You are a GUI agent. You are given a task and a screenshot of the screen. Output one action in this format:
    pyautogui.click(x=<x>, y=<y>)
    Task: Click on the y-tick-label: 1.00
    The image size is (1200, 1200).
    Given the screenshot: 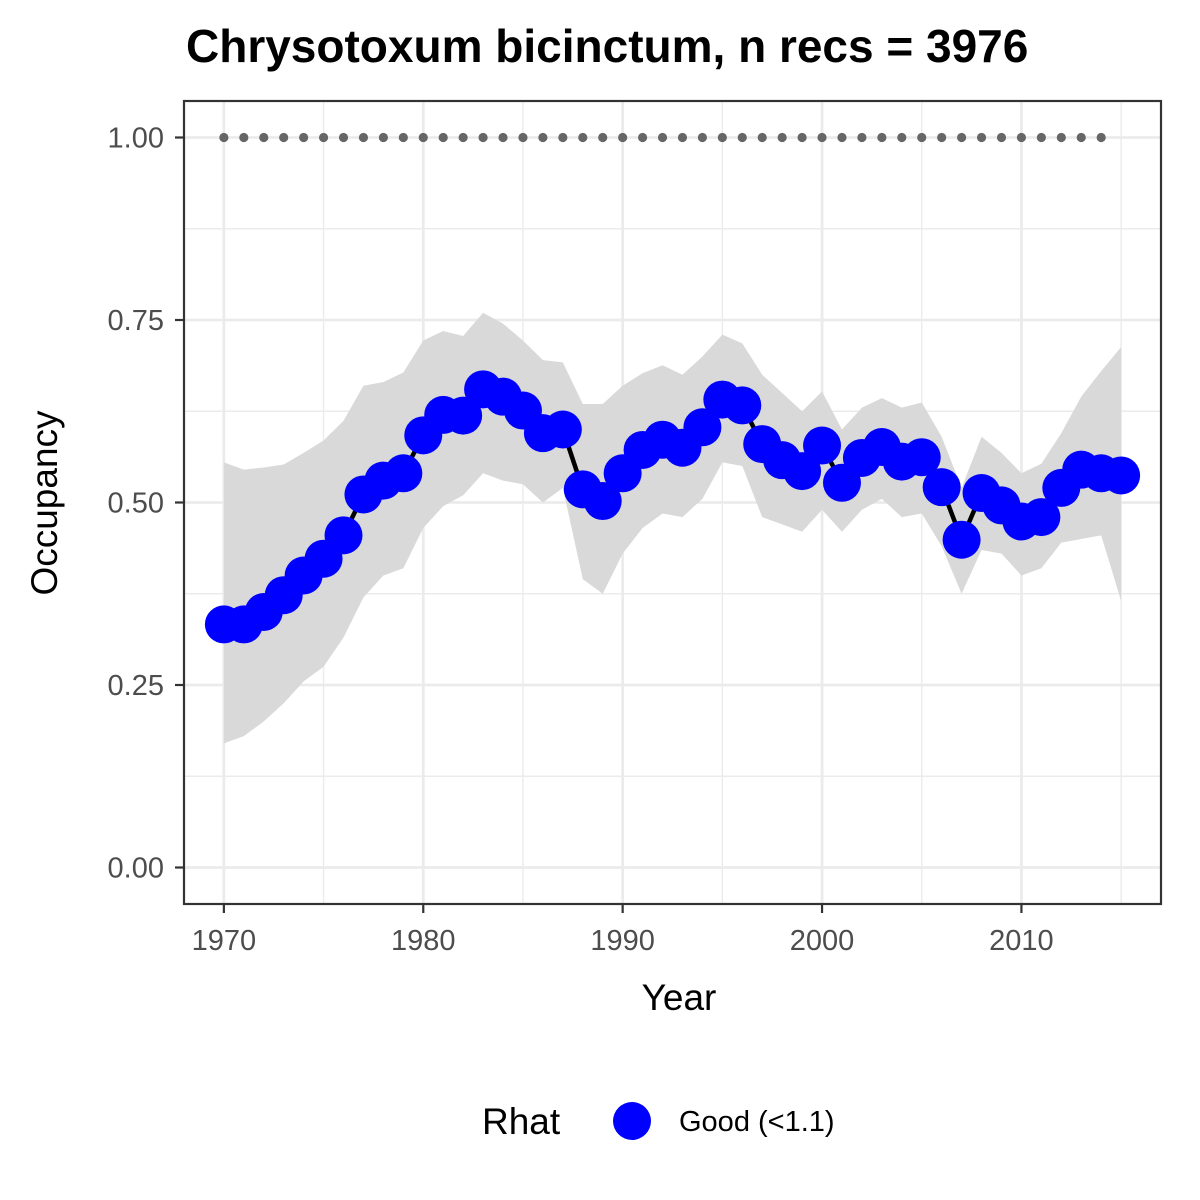 What is the action you would take?
    pyautogui.click(x=136, y=139)
    